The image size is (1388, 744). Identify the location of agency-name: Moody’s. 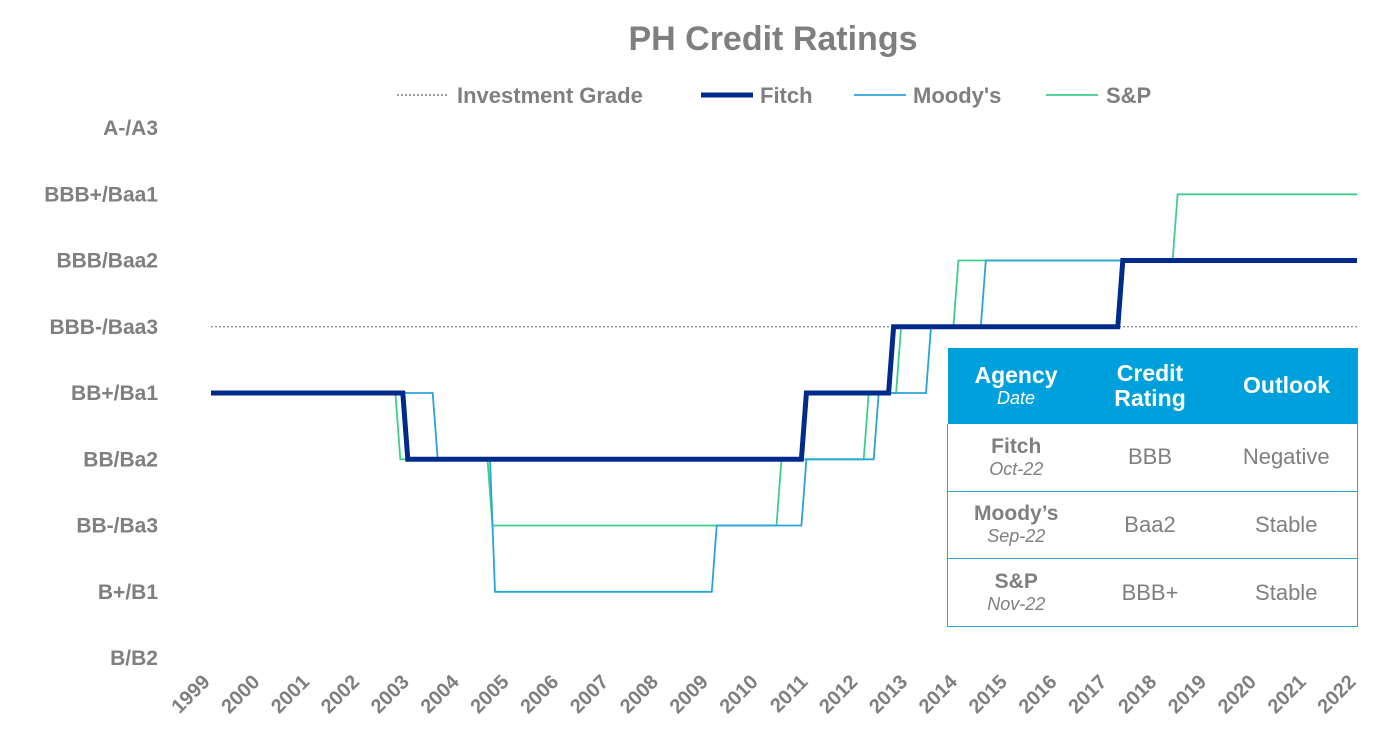
(1016, 514).